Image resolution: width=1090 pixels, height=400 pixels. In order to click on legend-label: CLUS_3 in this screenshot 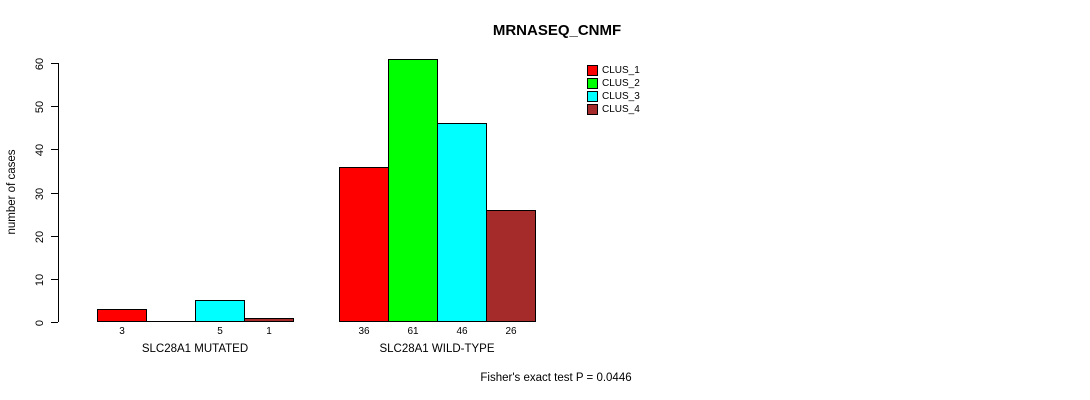, I will do `click(621, 96)`.